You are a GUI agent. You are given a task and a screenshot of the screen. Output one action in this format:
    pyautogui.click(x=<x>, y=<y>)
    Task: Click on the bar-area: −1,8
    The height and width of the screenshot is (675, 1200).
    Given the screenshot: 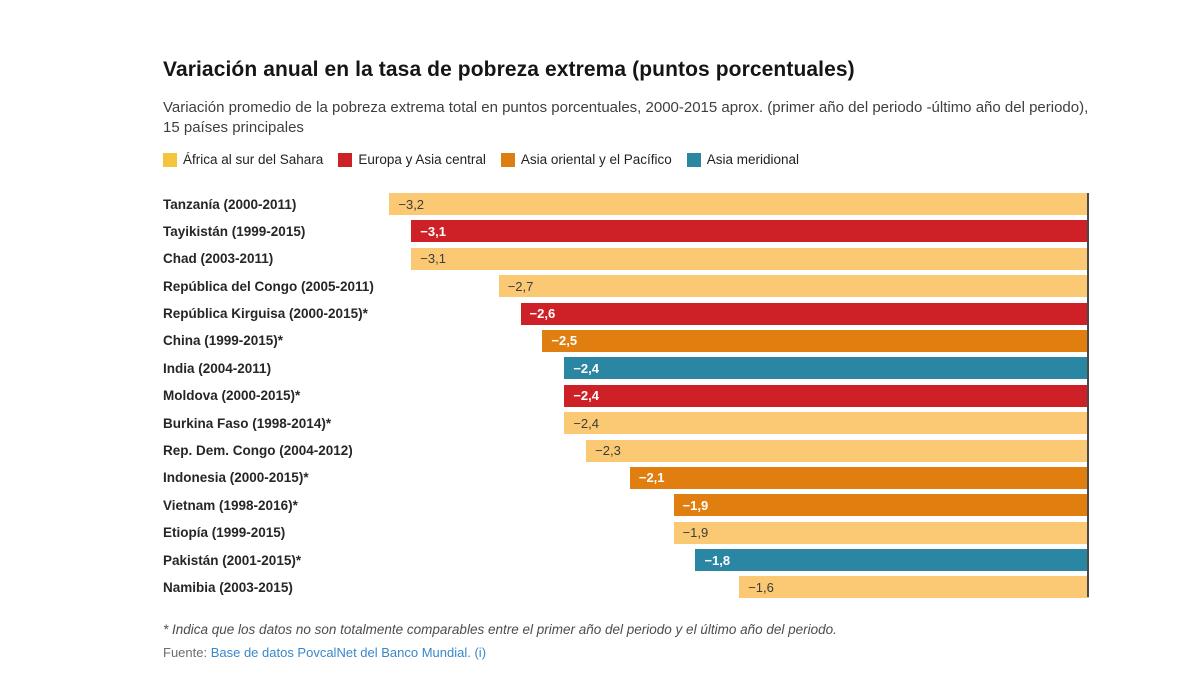 What is the action you would take?
    pyautogui.click(x=737, y=560)
    